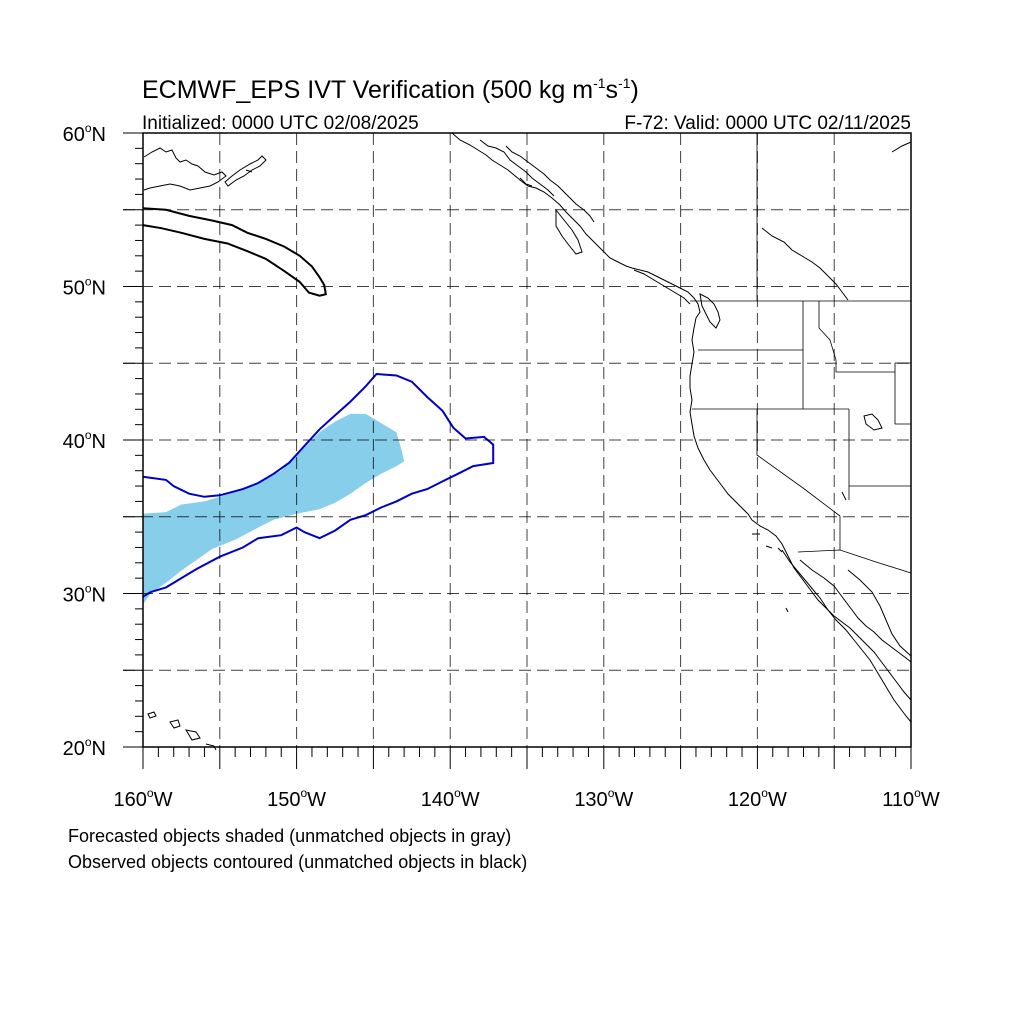 This screenshot has height=1024, width=1024. I want to click on lat-label: 40oN, so click(84, 440).